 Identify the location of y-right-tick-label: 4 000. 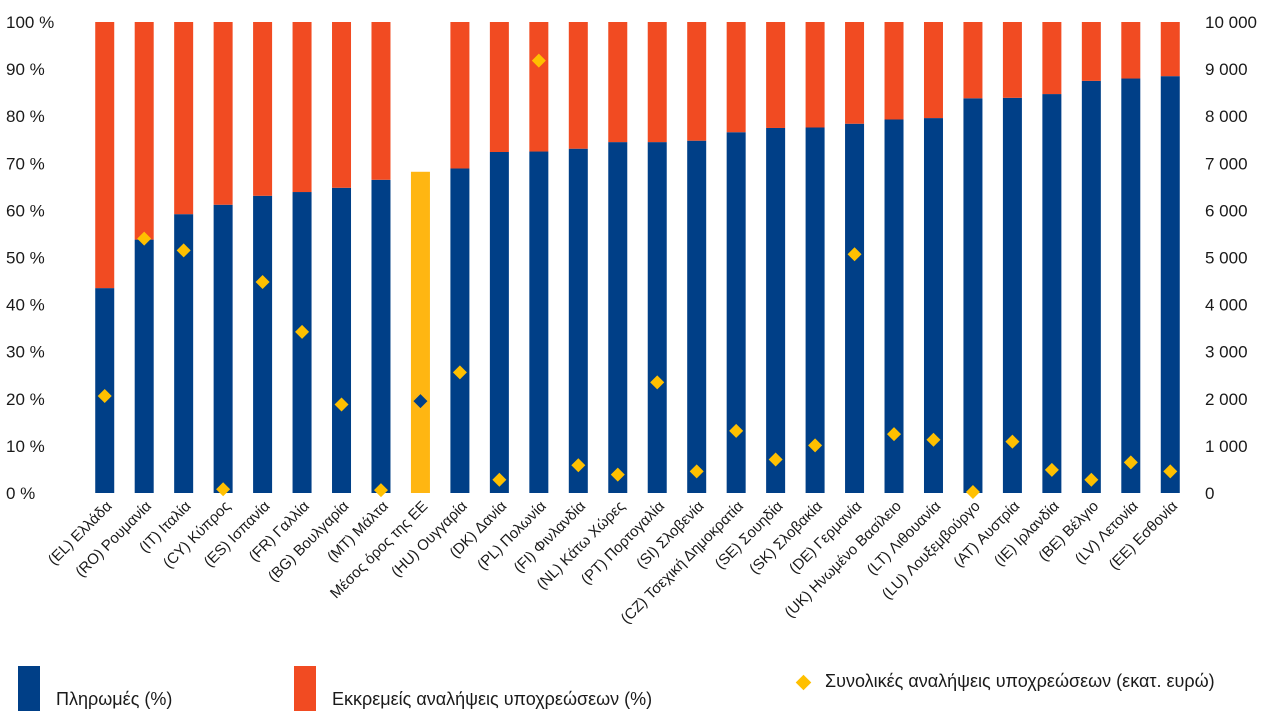
(1226, 305).